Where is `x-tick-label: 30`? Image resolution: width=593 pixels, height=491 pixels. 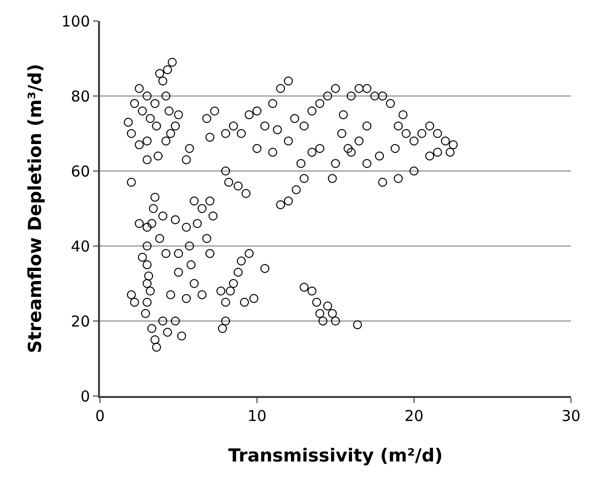 x-tick-label: 30 is located at coordinates (571, 416).